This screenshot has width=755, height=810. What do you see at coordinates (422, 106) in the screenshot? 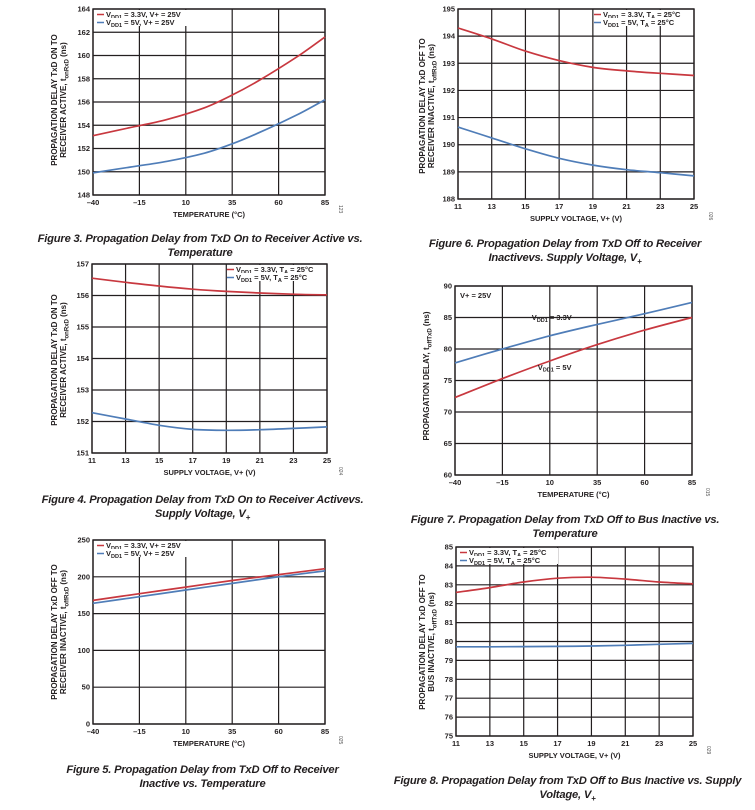
I see `fig6-ylabel-line: PROPAGATION DELAY TxD OFF TO` at bounding box center [422, 106].